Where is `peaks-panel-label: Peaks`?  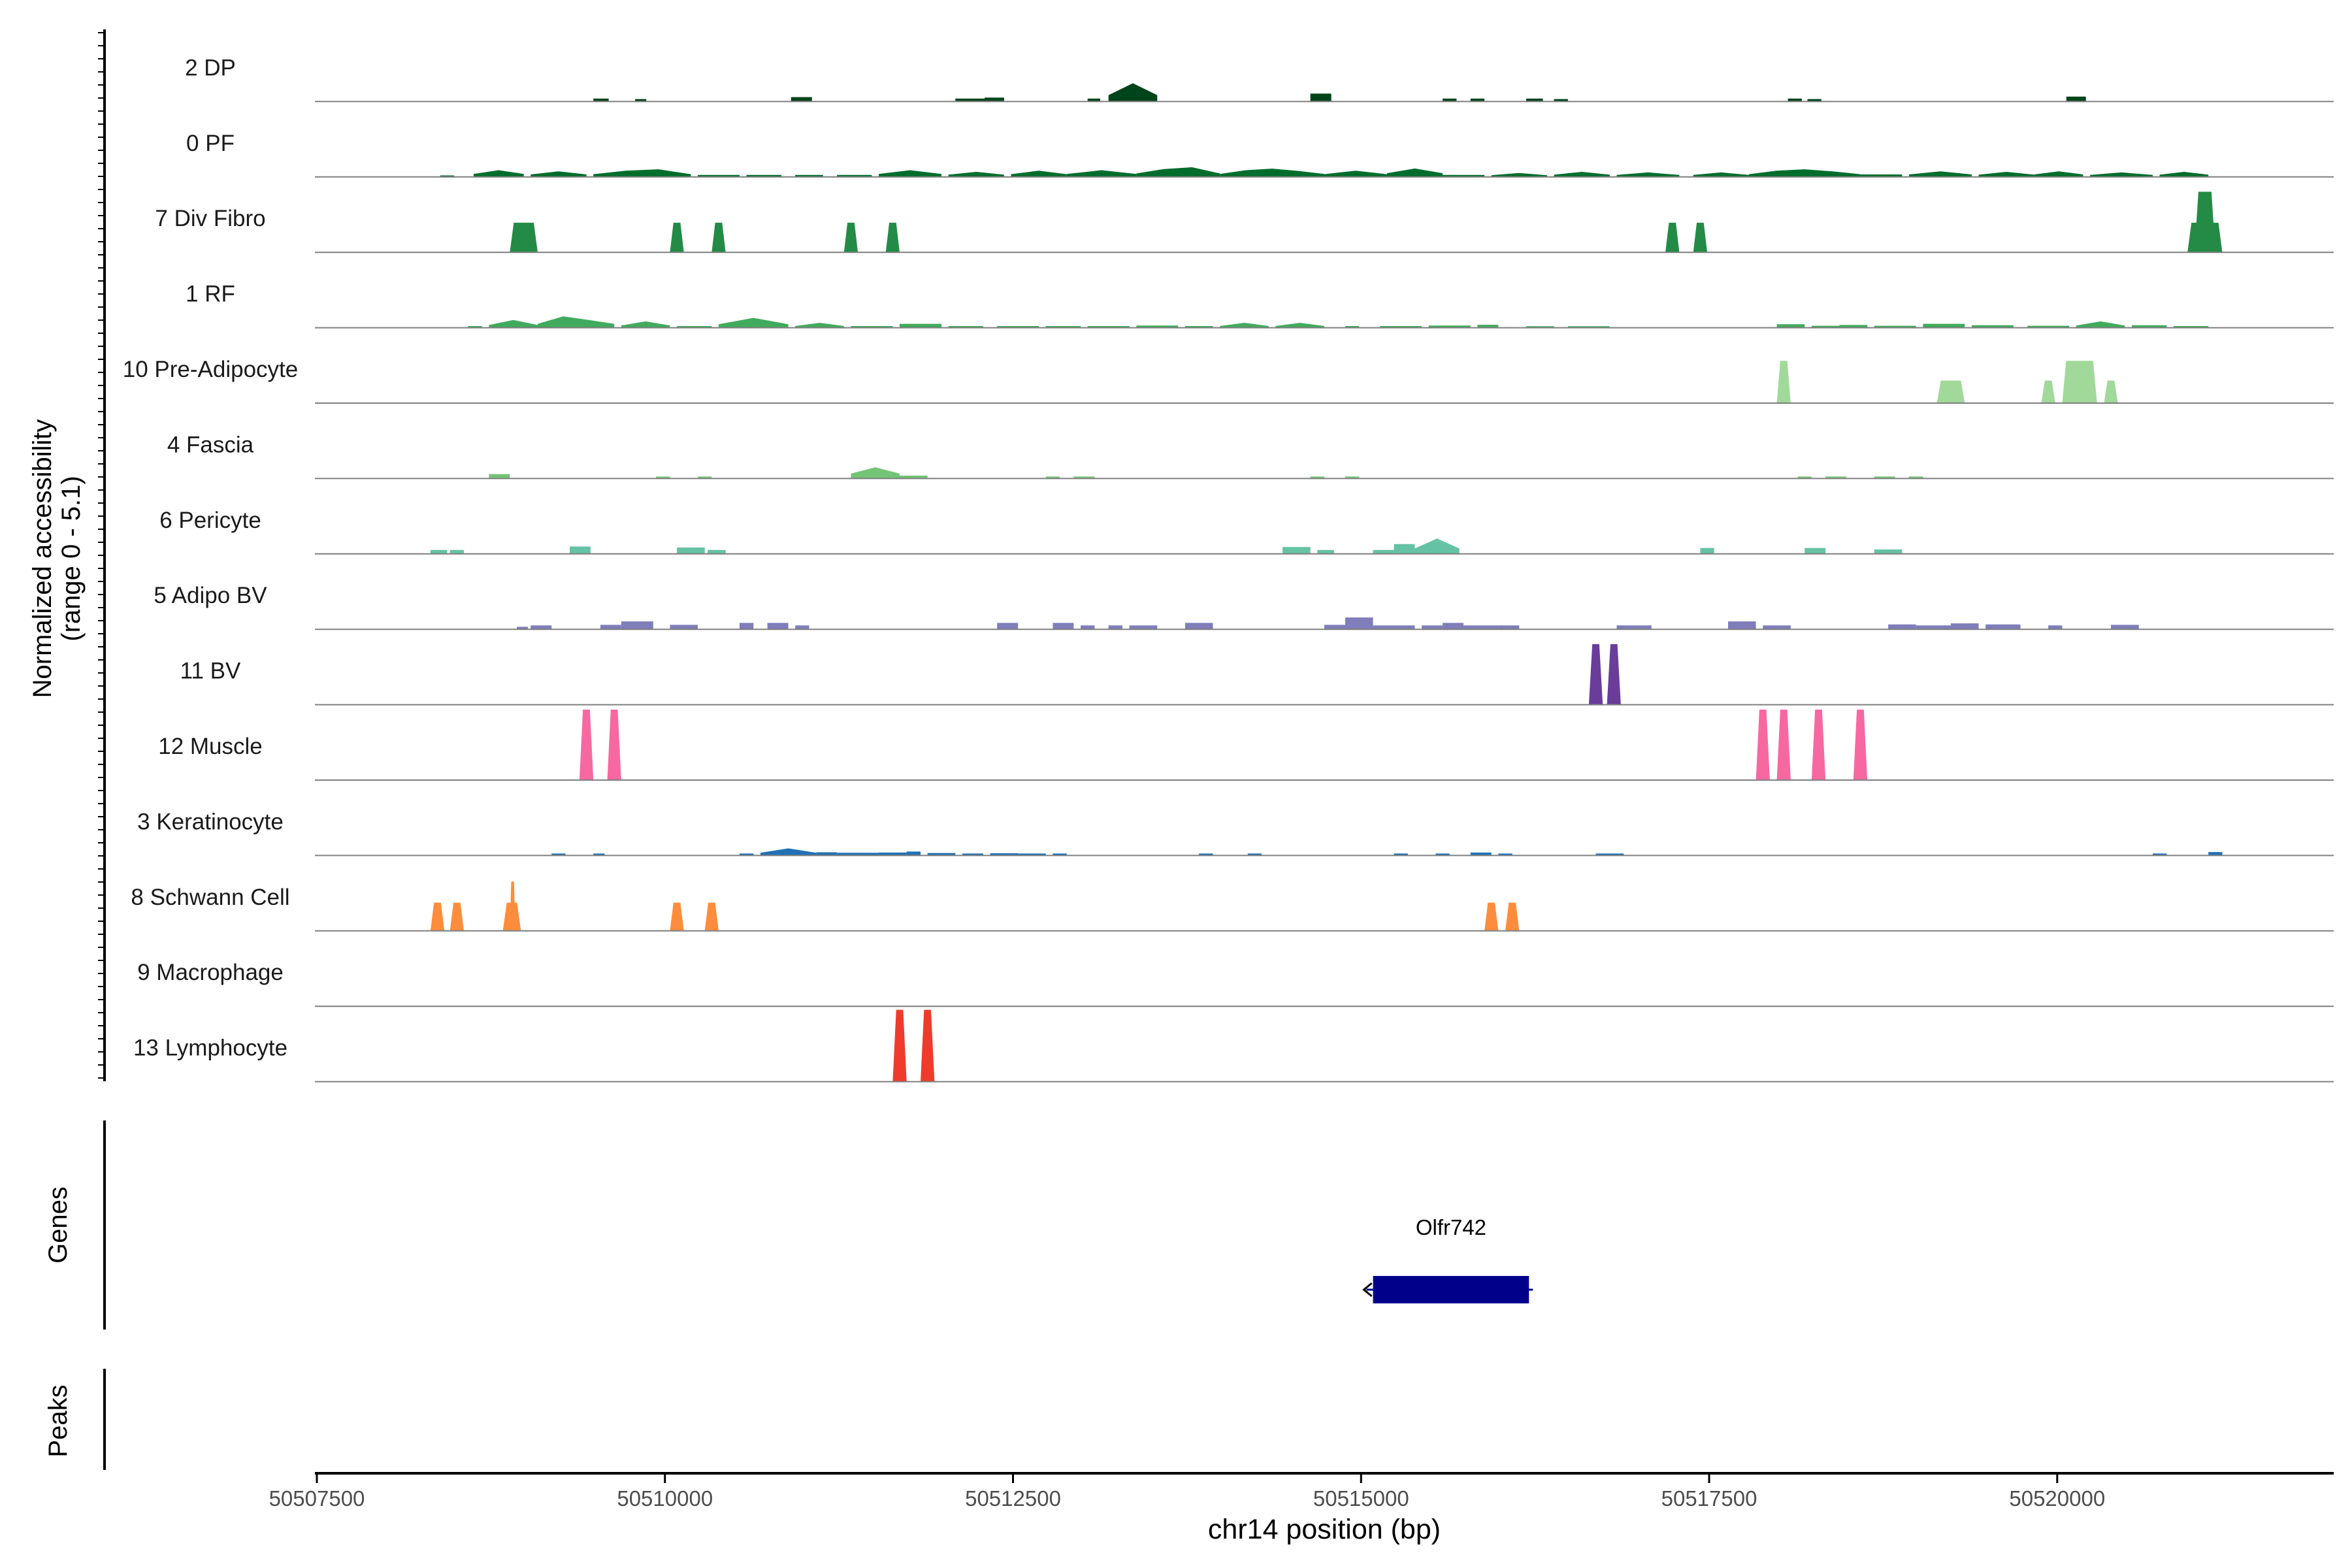
peaks-panel-label: Peaks is located at coordinates (58, 1420).